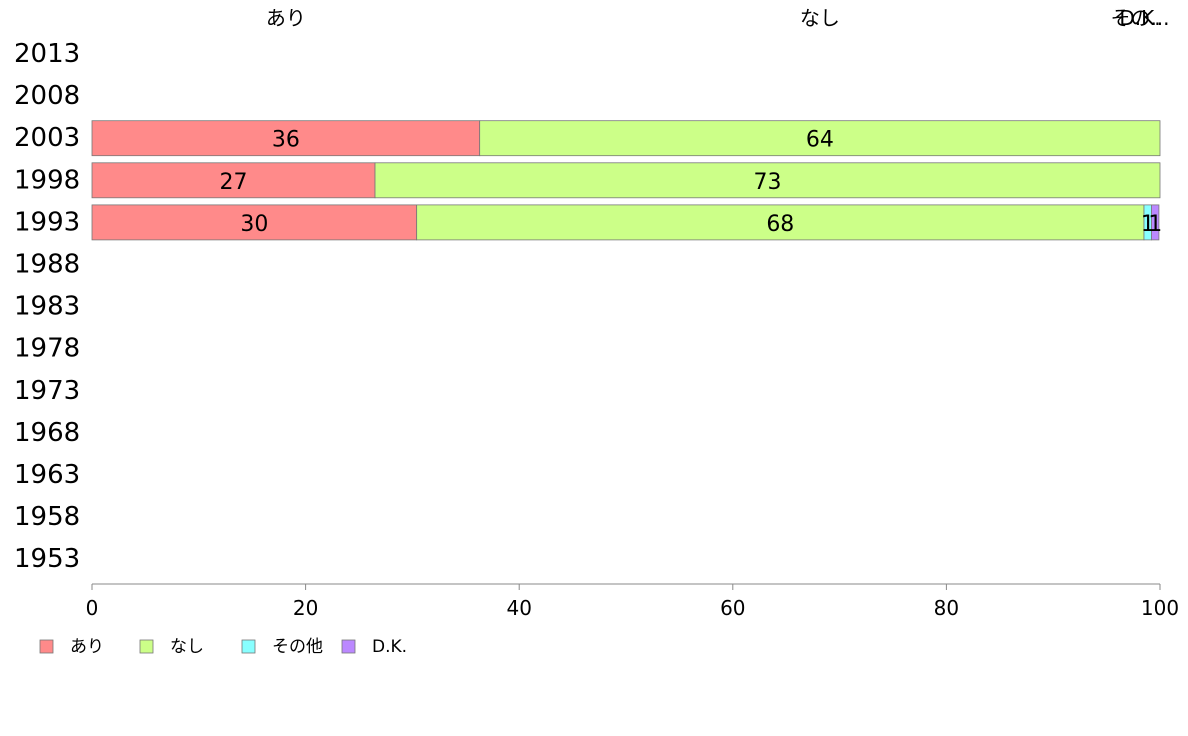 The width and height of the screenshot is (1188, 736). What do you see at coordinates (732, 608) in the screenshot?
I see `x-tick-label: 60` at bounding box center [732, 608].